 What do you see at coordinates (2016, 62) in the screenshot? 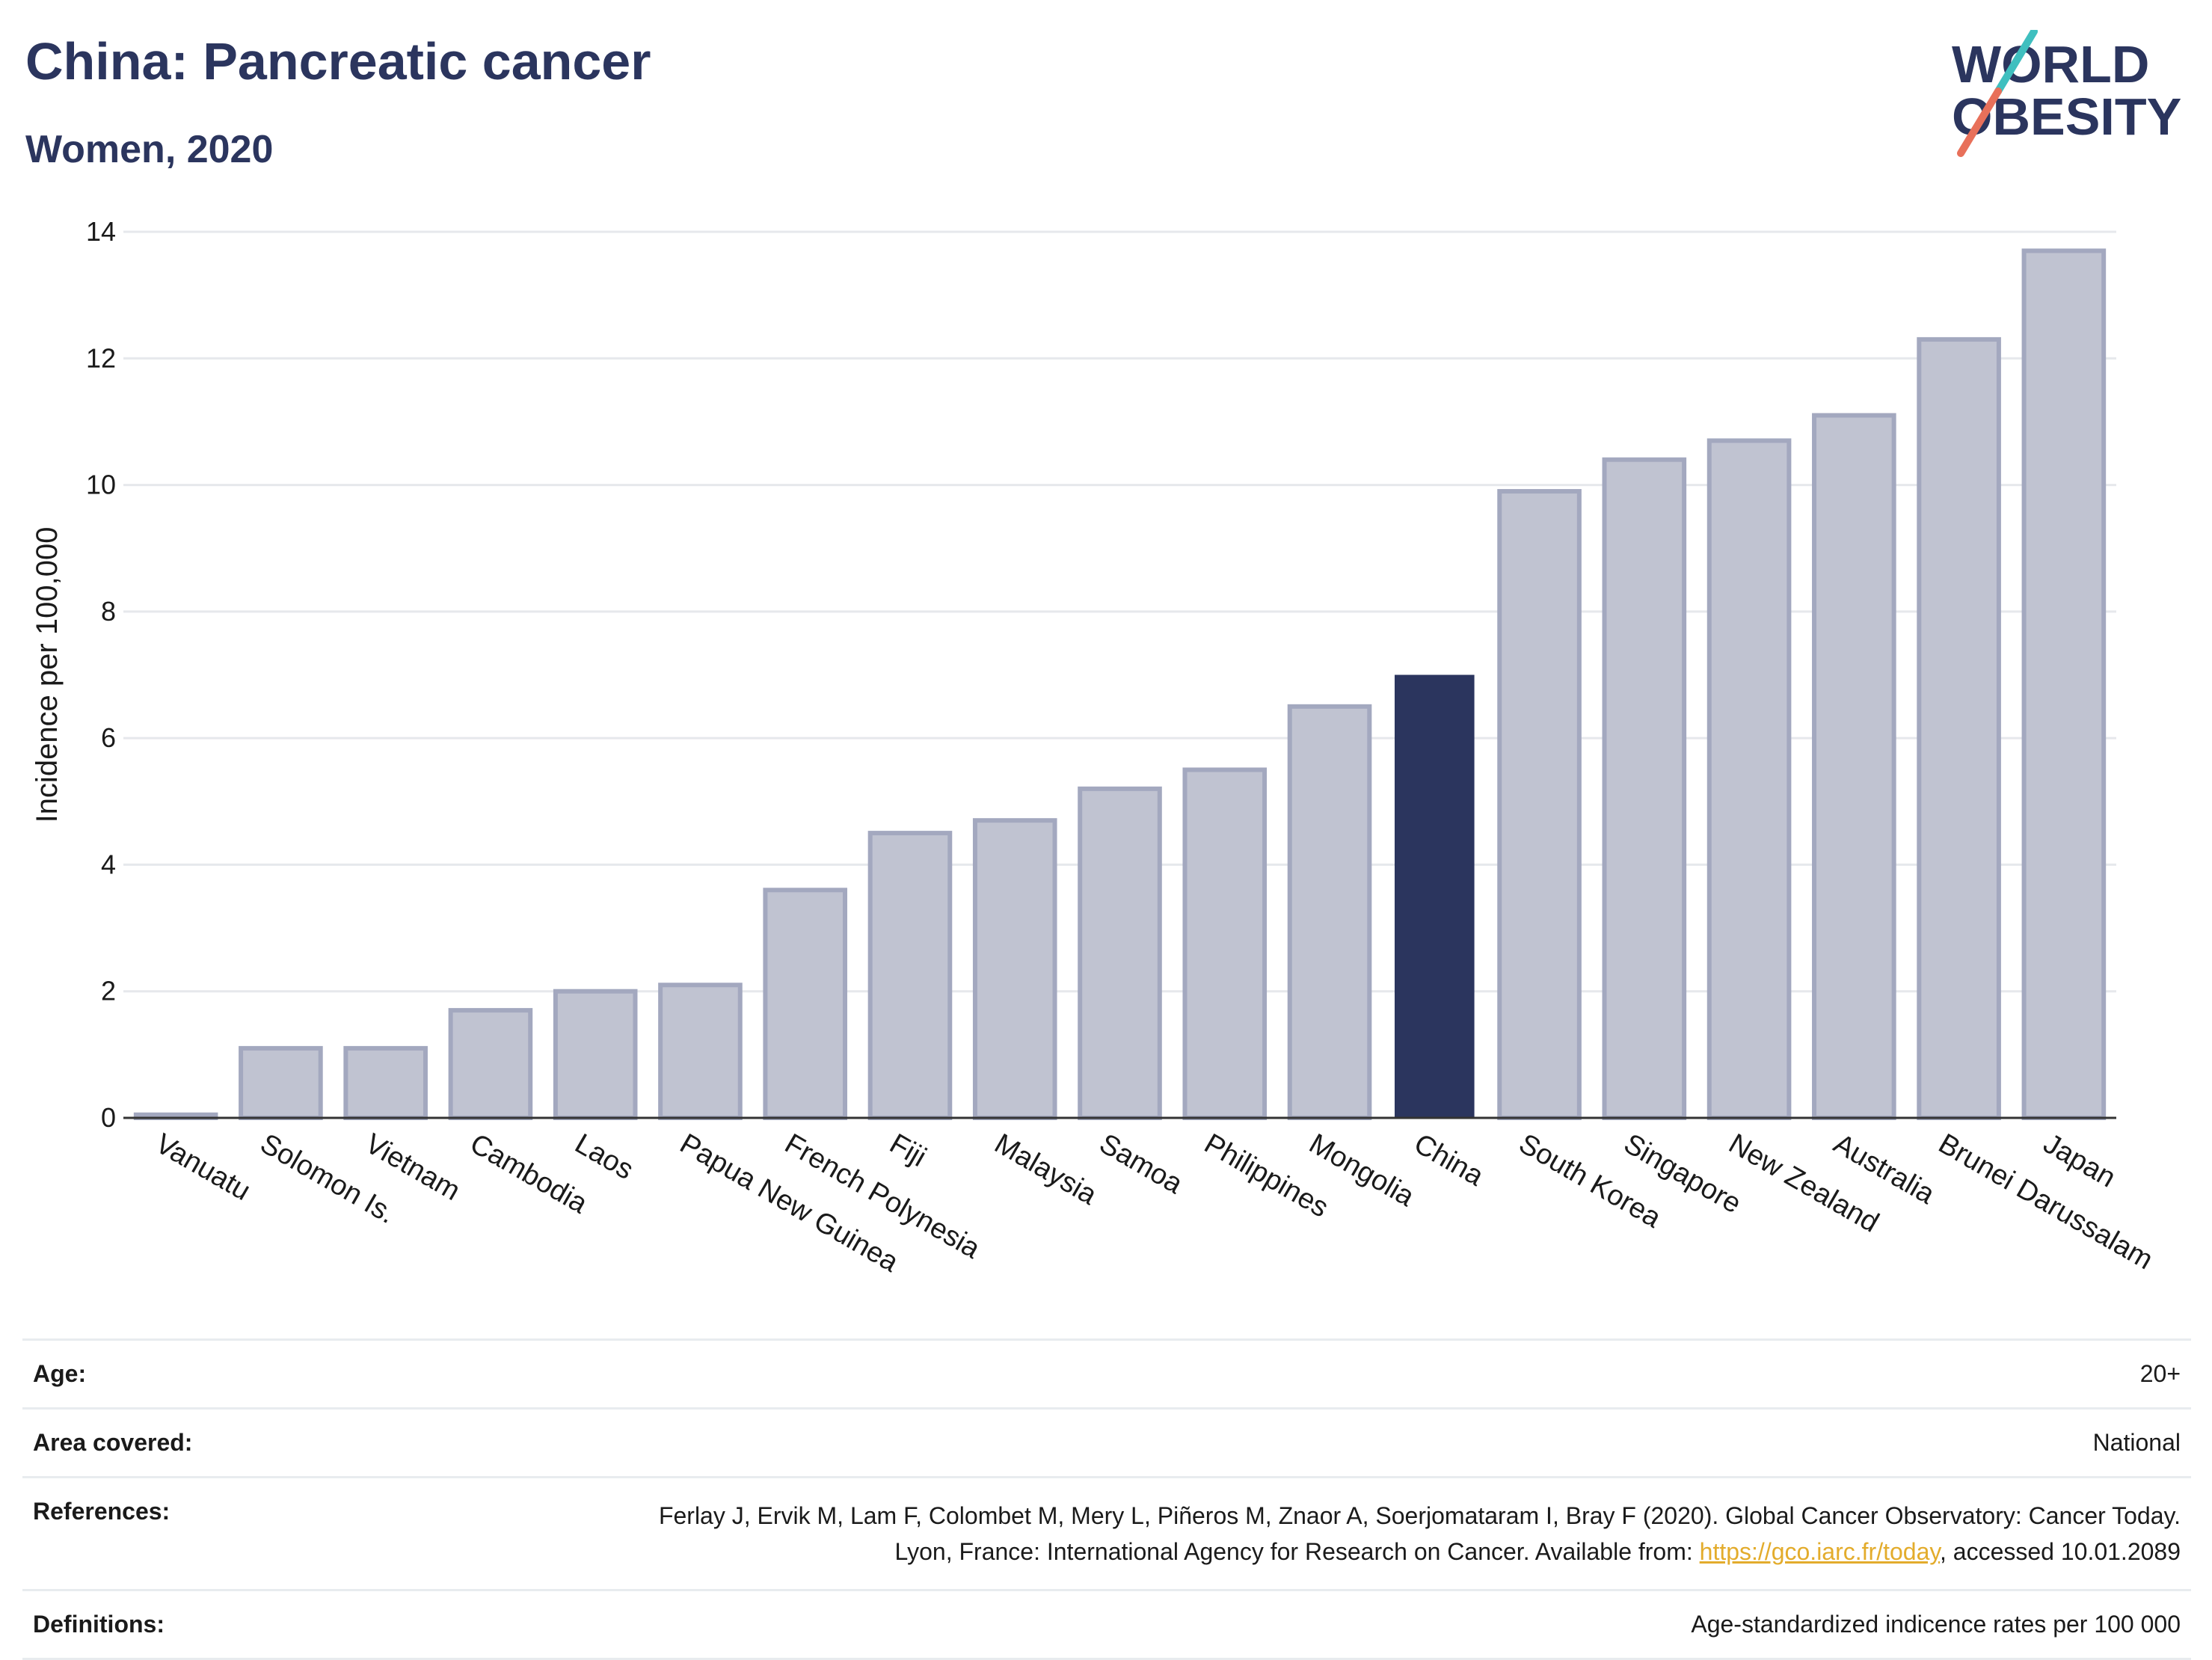
I see `logo-slash-teal` at bounding box center [2016, 62].